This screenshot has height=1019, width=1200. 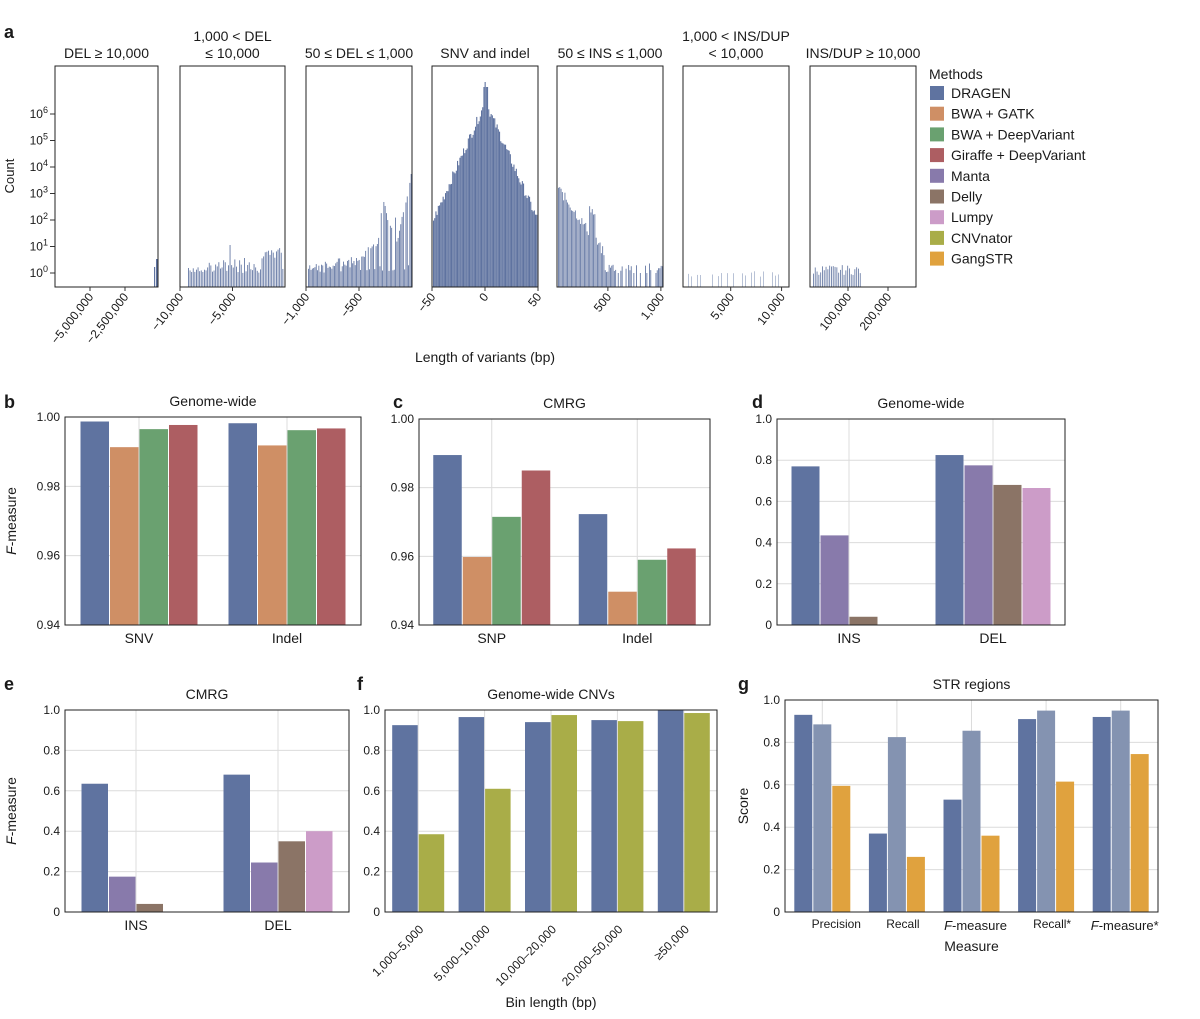 I want to click on y-tick-label: 0.96, so click(x=403, y=556).